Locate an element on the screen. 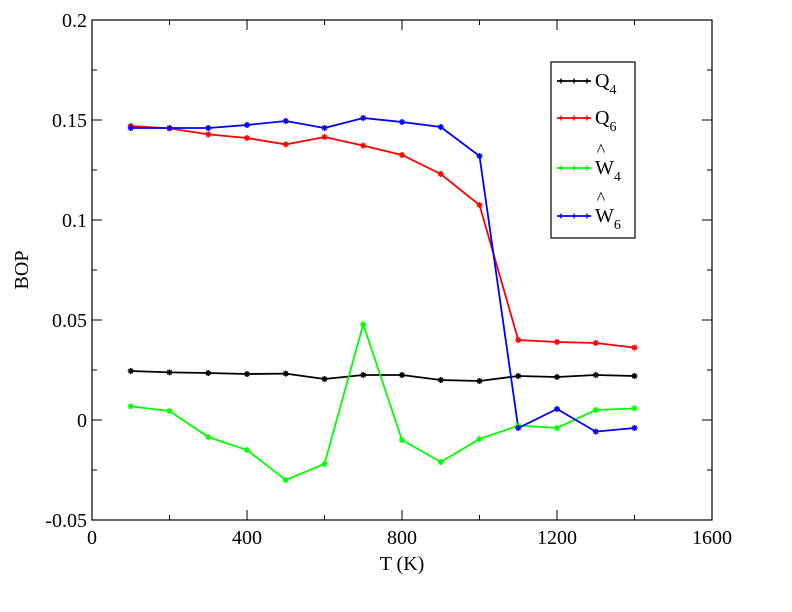  y-tick-label: 0.05 is located at coordinates (69, 321).